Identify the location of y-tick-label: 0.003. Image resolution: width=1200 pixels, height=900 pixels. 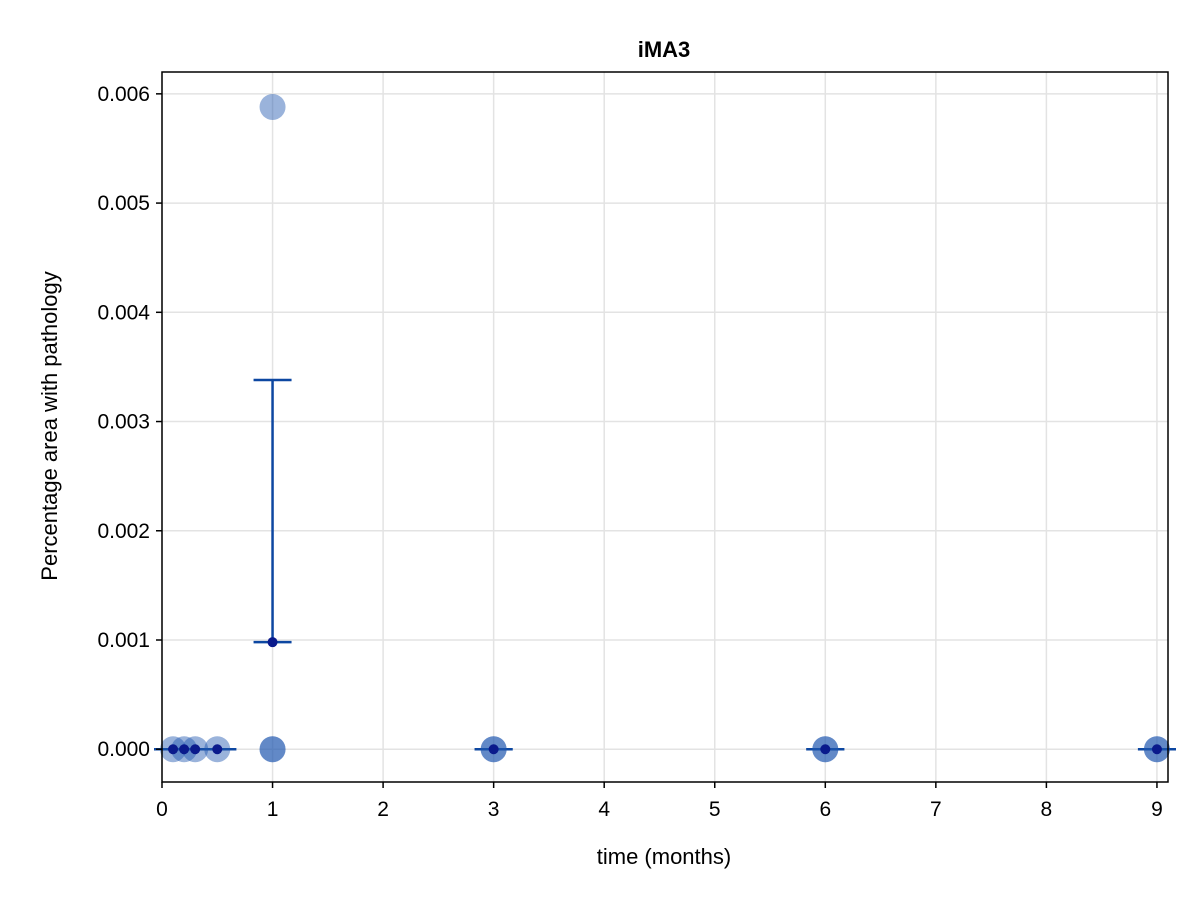
(123, 422).